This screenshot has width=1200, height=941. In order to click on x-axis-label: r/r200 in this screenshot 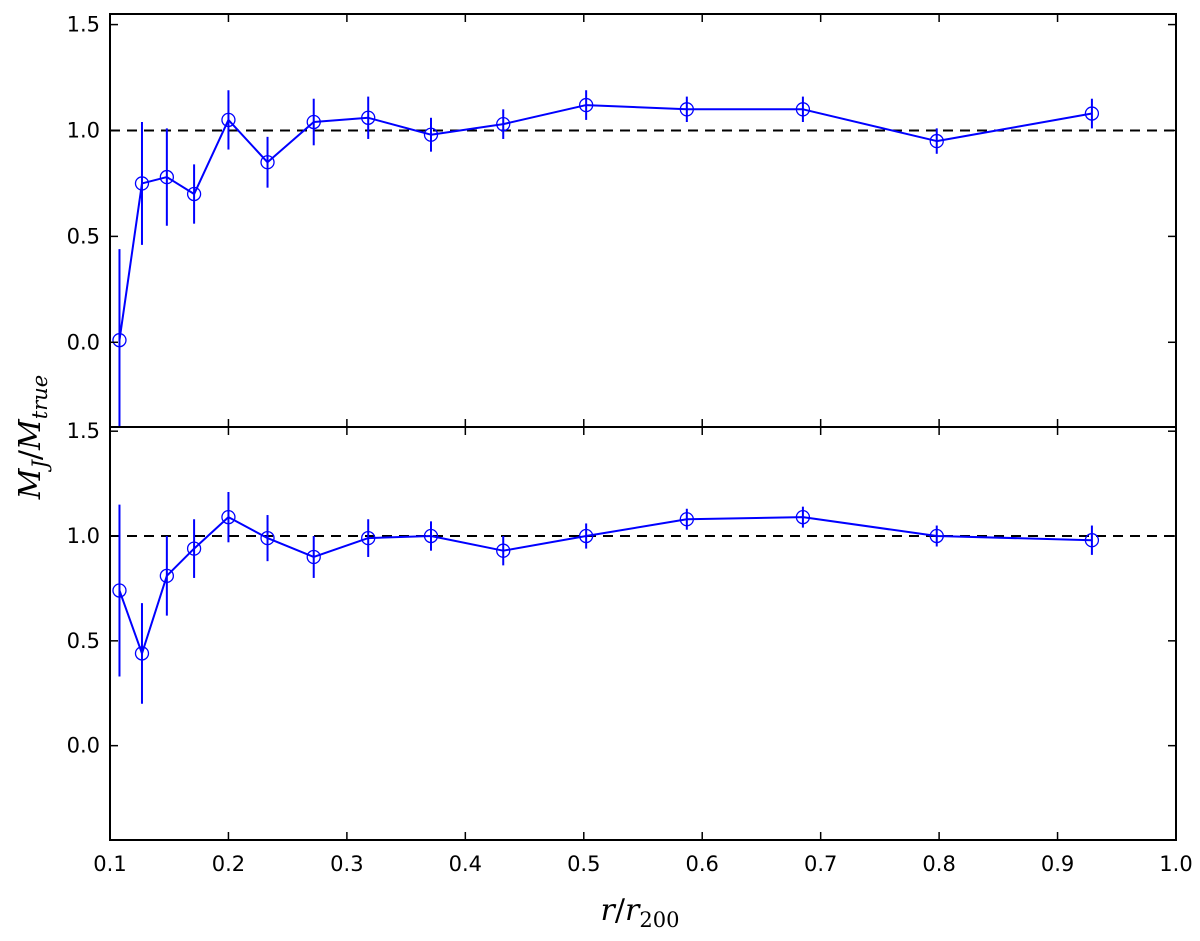, I will do `click(640, 912)`.